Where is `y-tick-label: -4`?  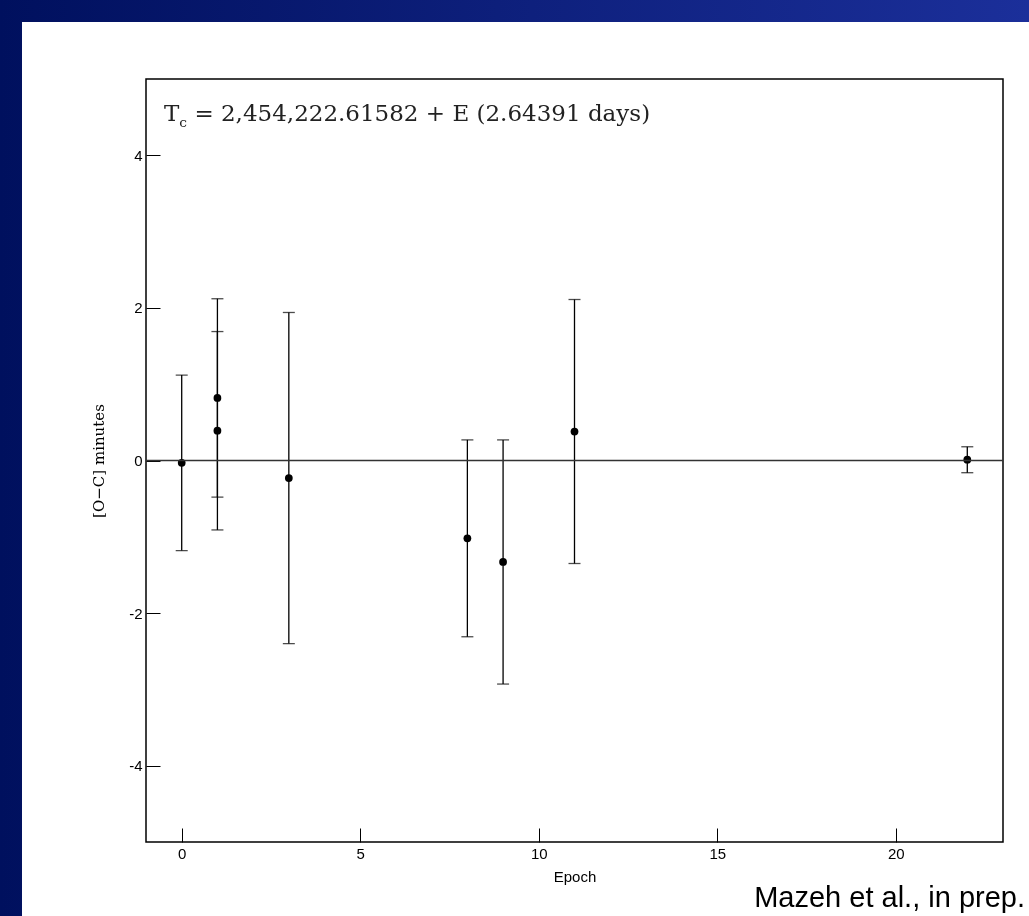 y-tick-label: -4 is located at coordinates (136, 766).